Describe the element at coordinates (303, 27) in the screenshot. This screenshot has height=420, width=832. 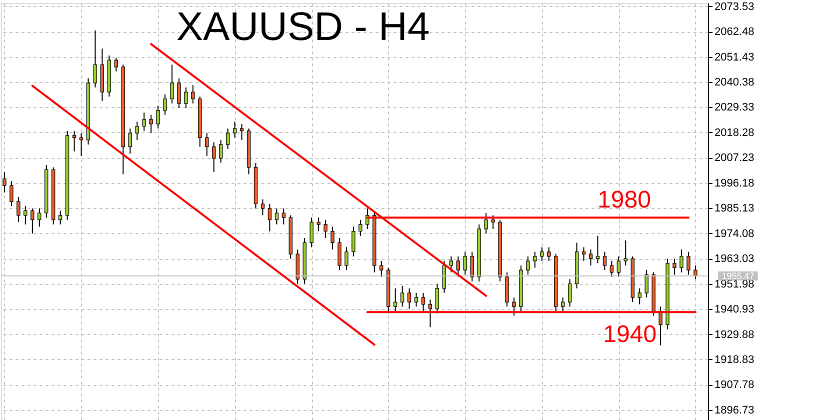
I see `chart-title: XAUUSD - H4` at that location.